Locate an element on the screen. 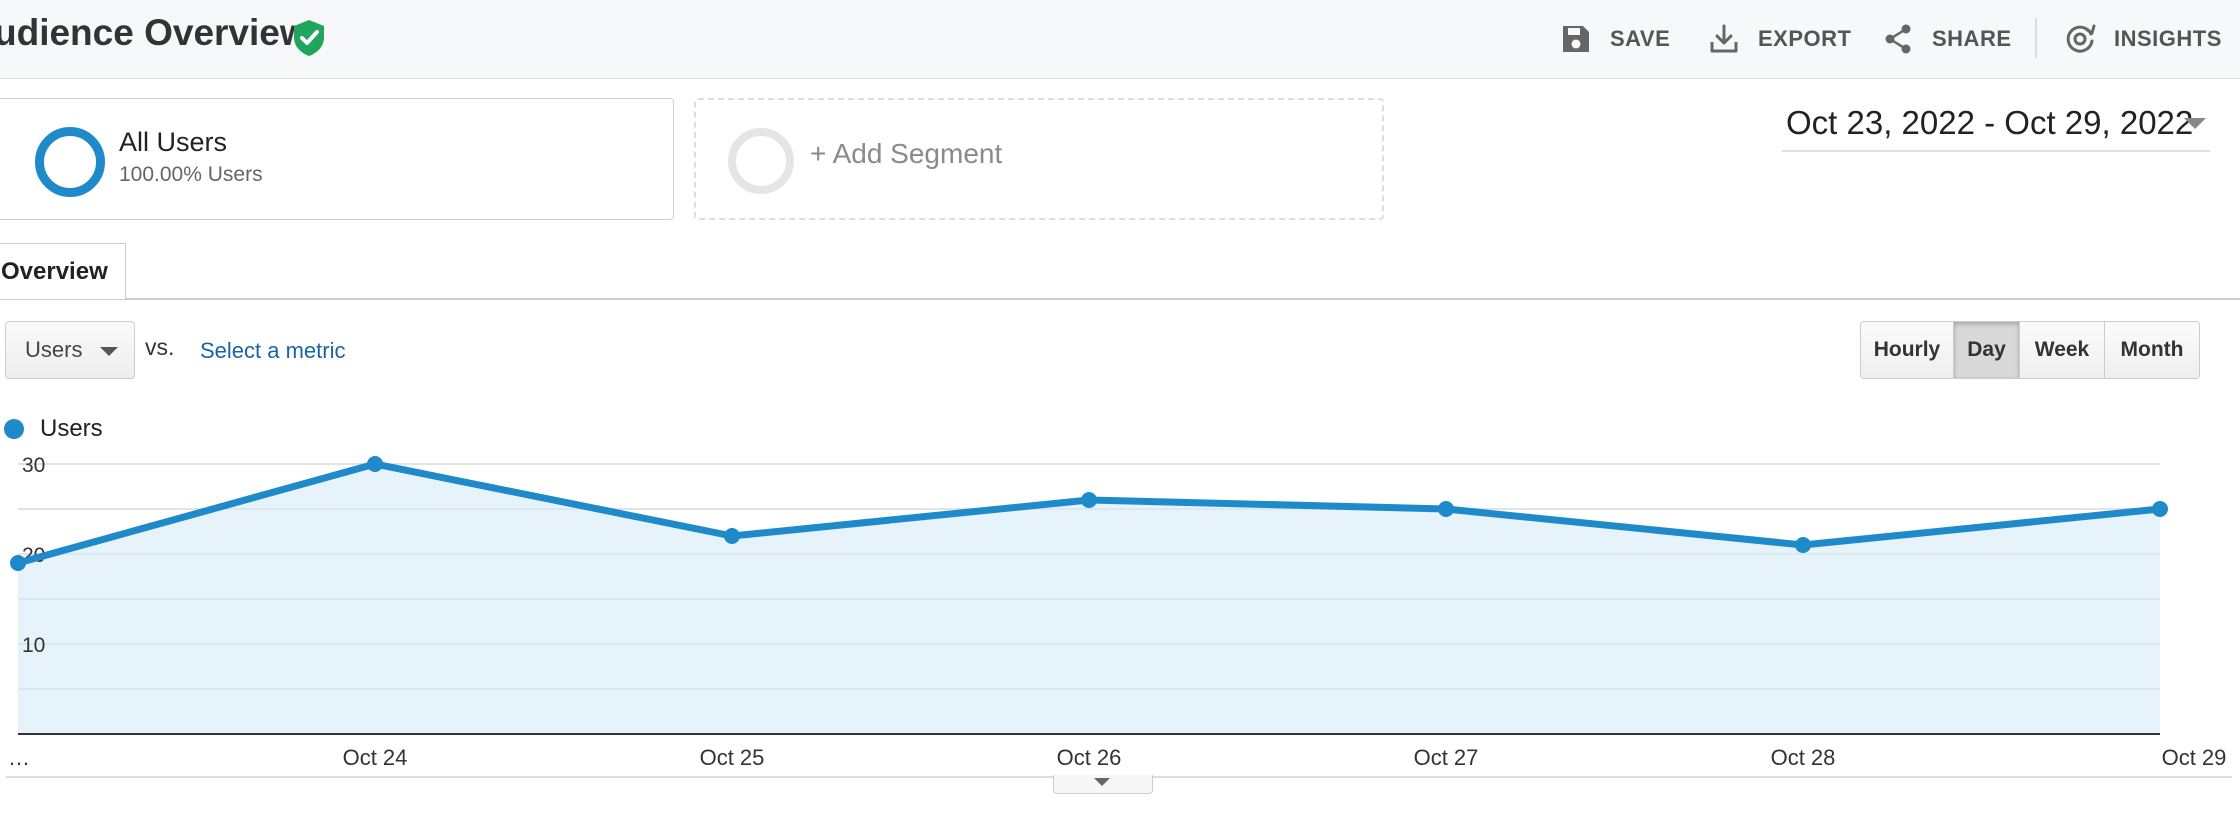  month-button: Month is located at coordinates (2152, 350).